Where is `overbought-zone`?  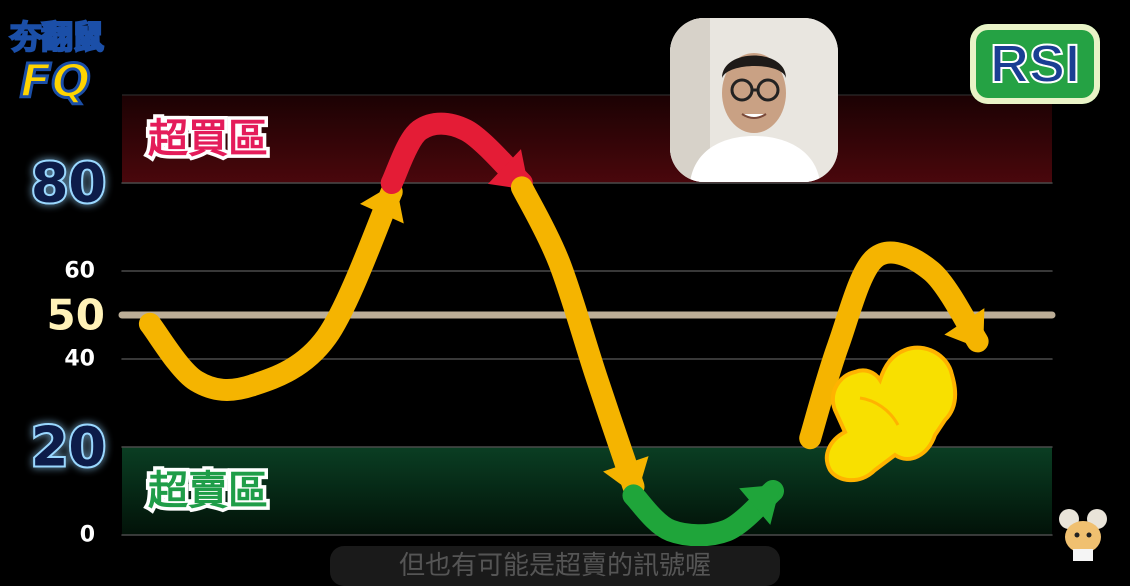 overbought-zone is located at coordinates (587, 139).